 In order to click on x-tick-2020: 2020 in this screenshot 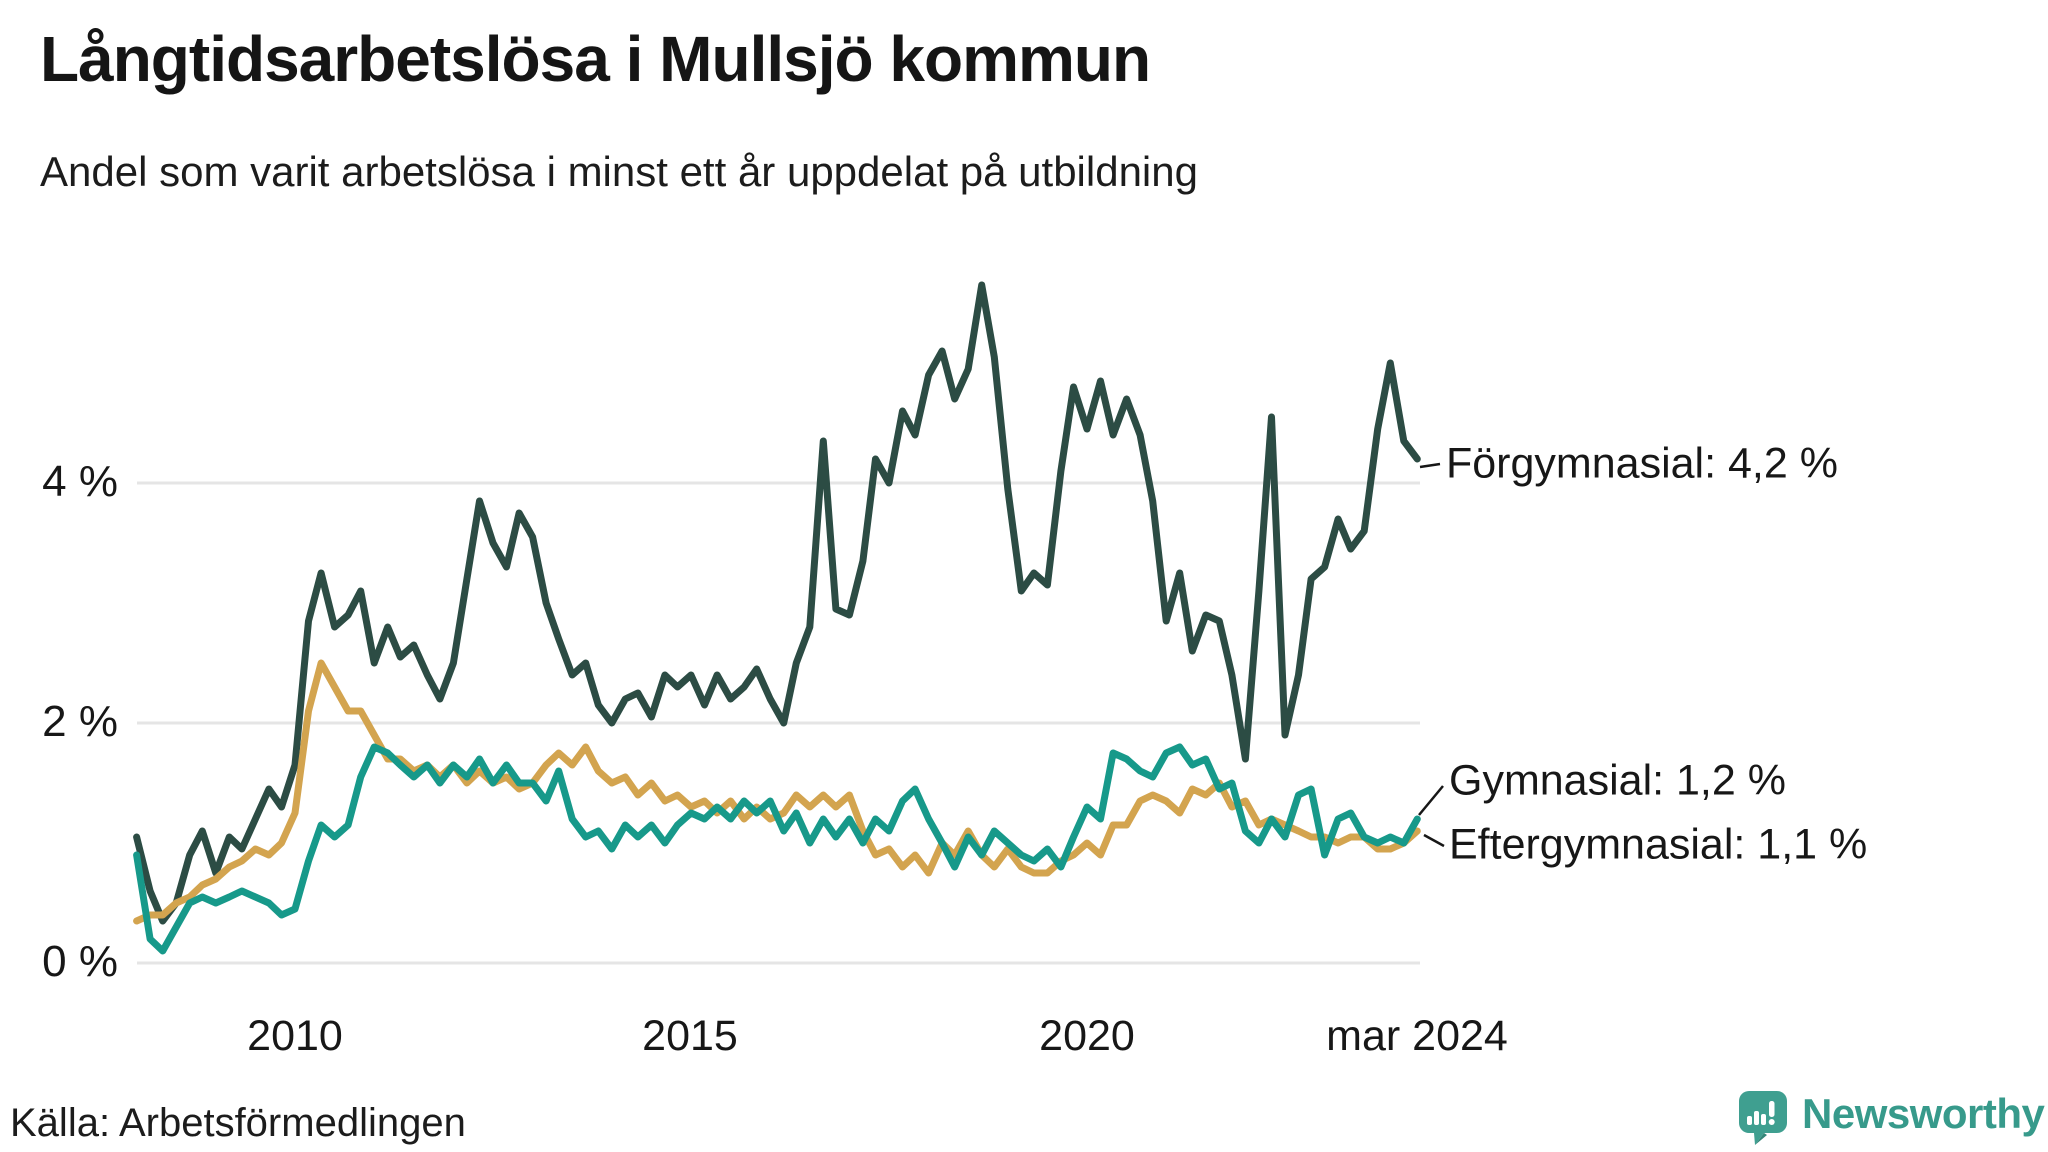, I will do `click(1087, 1036)`.